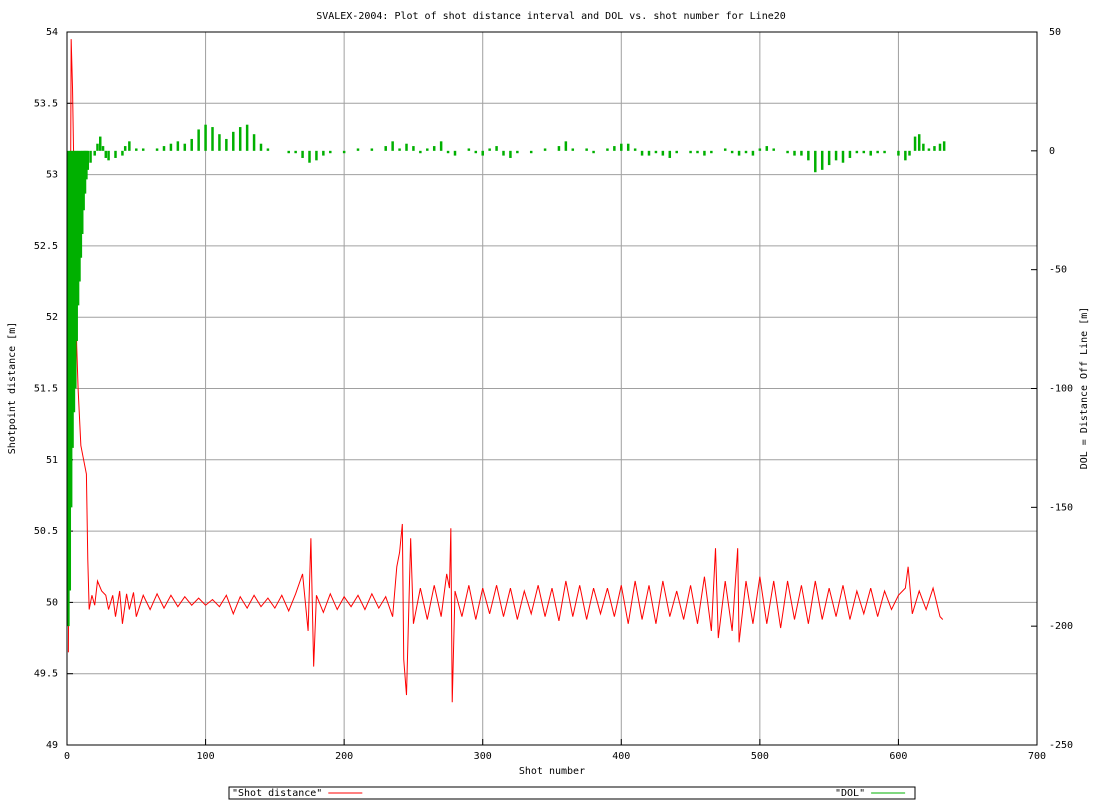 This screenshot has width=1096, height=804. I want to click on y2-tick-label: -50, so click(1058, 270).